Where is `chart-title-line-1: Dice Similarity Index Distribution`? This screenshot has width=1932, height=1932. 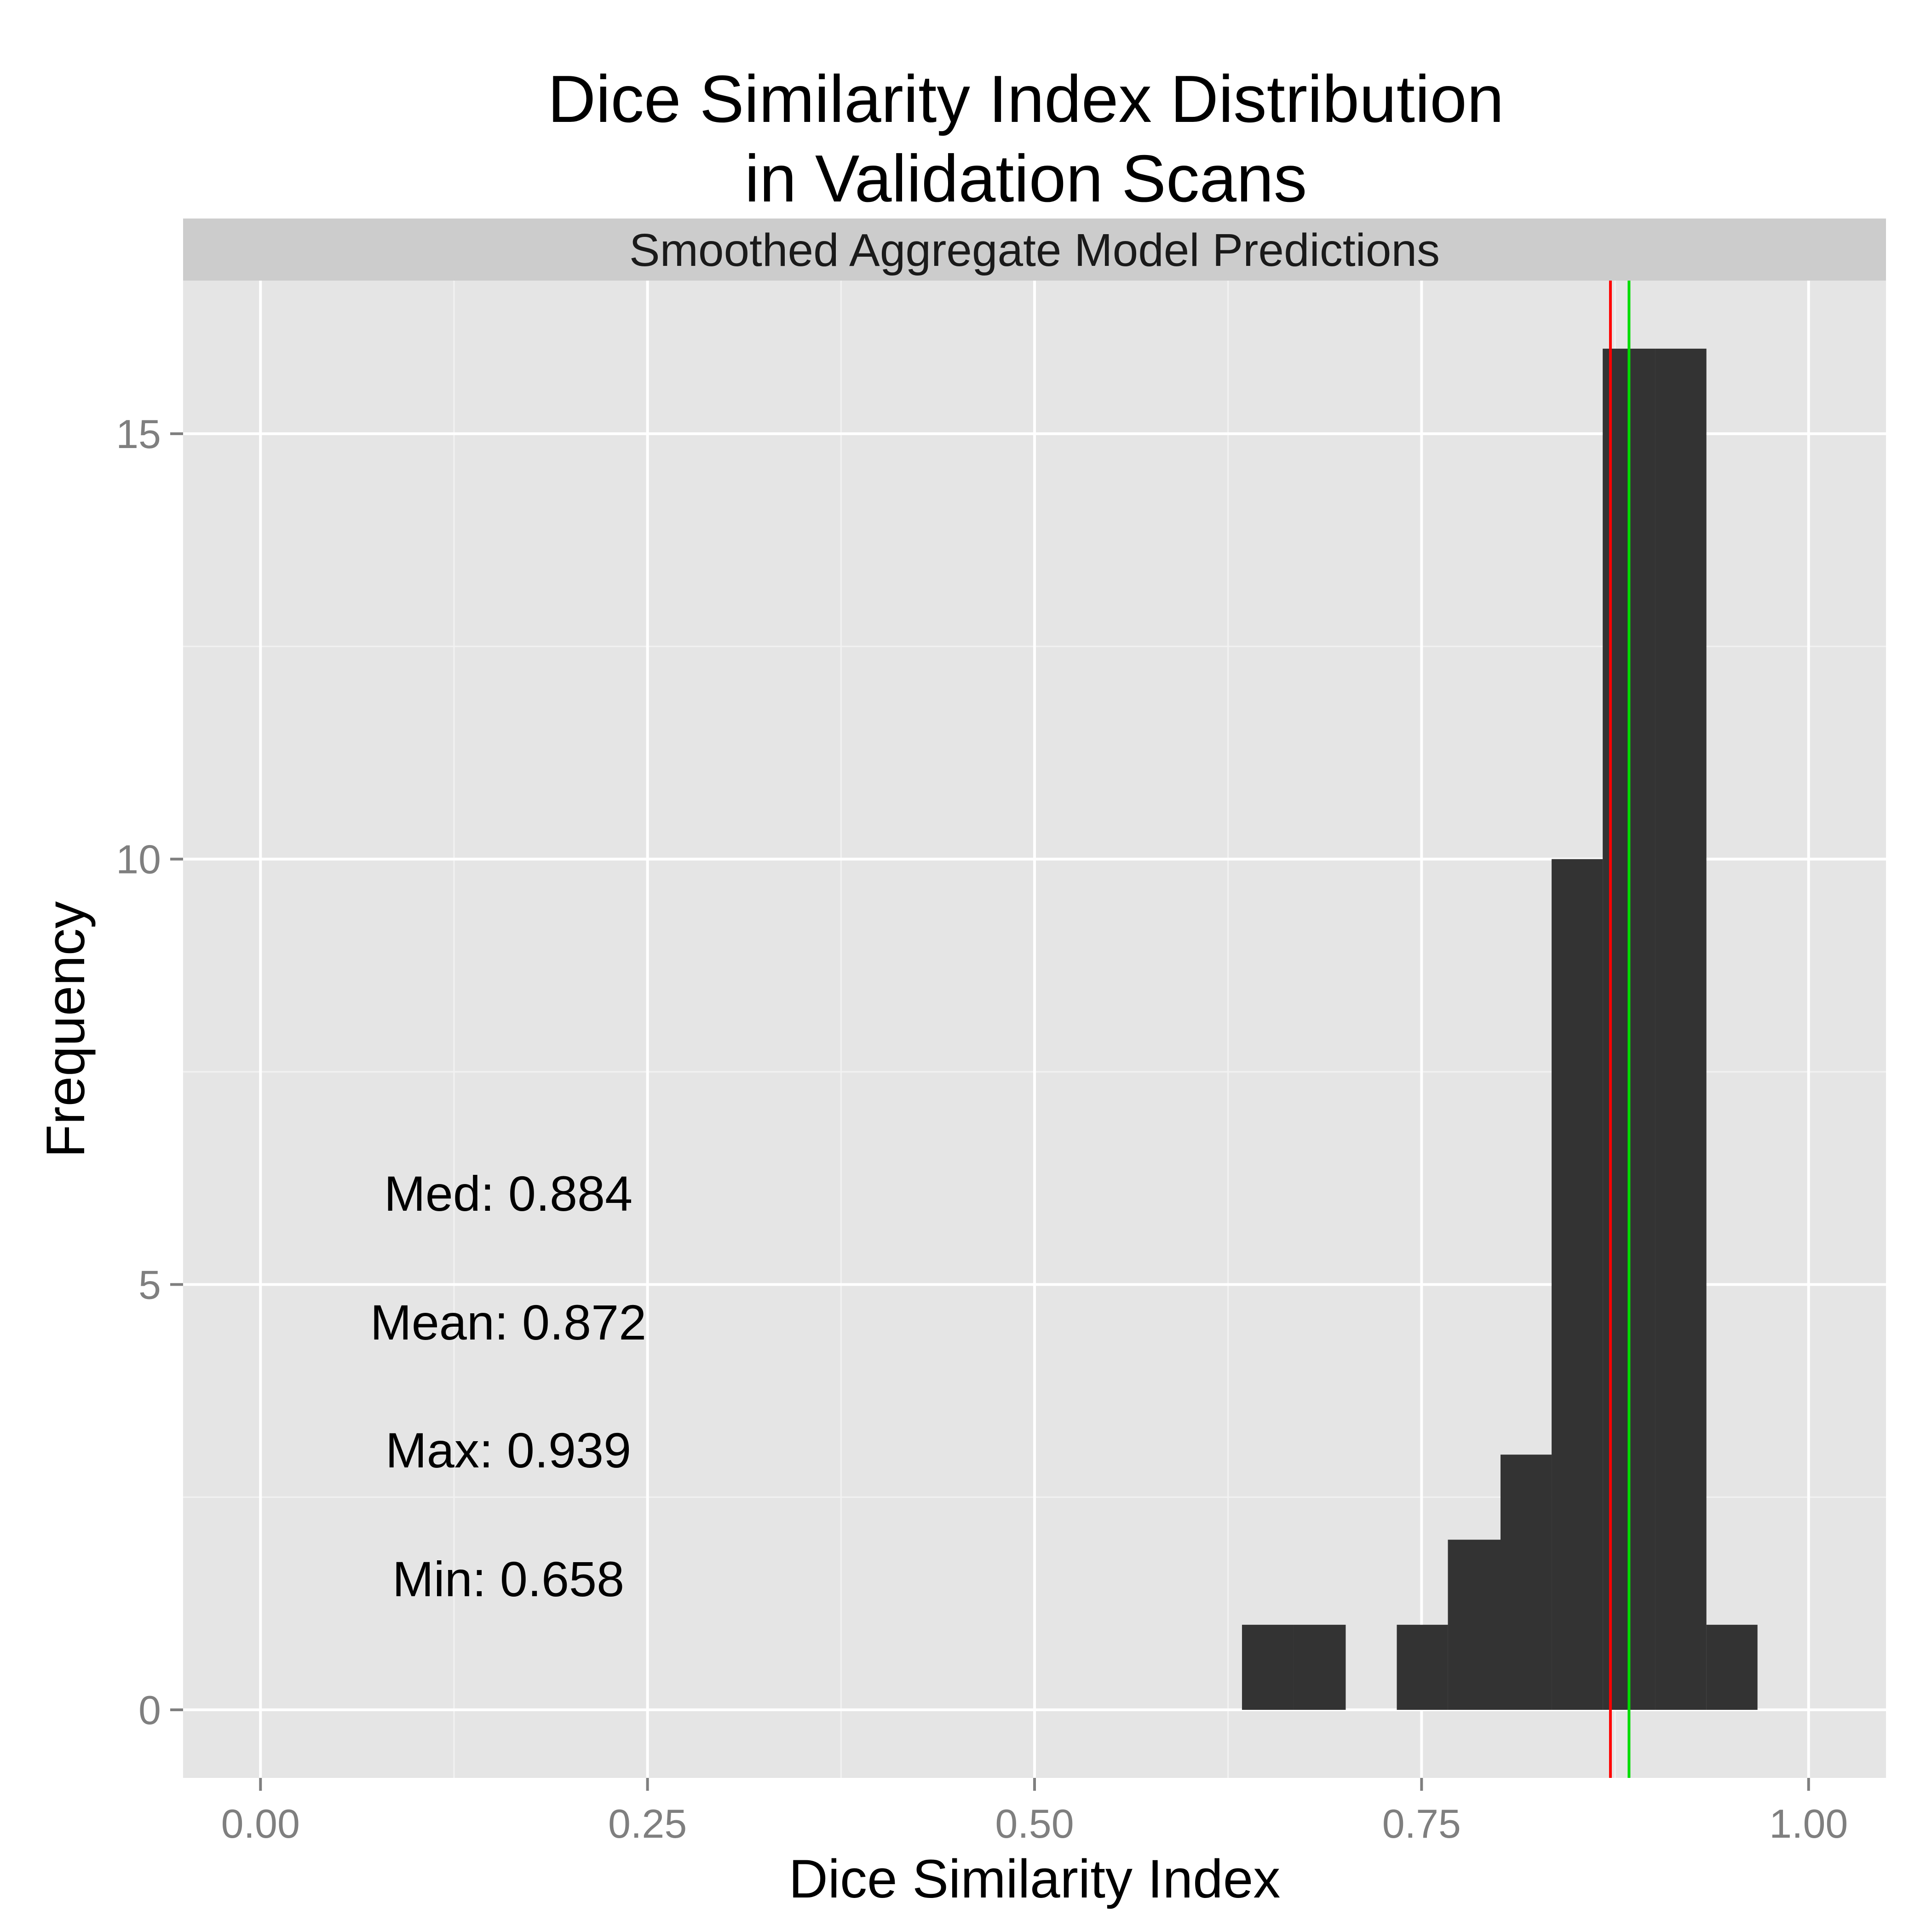
chart-title-line-1: Dice Similarity Index Distribution is located at coordinates (1026, 99).